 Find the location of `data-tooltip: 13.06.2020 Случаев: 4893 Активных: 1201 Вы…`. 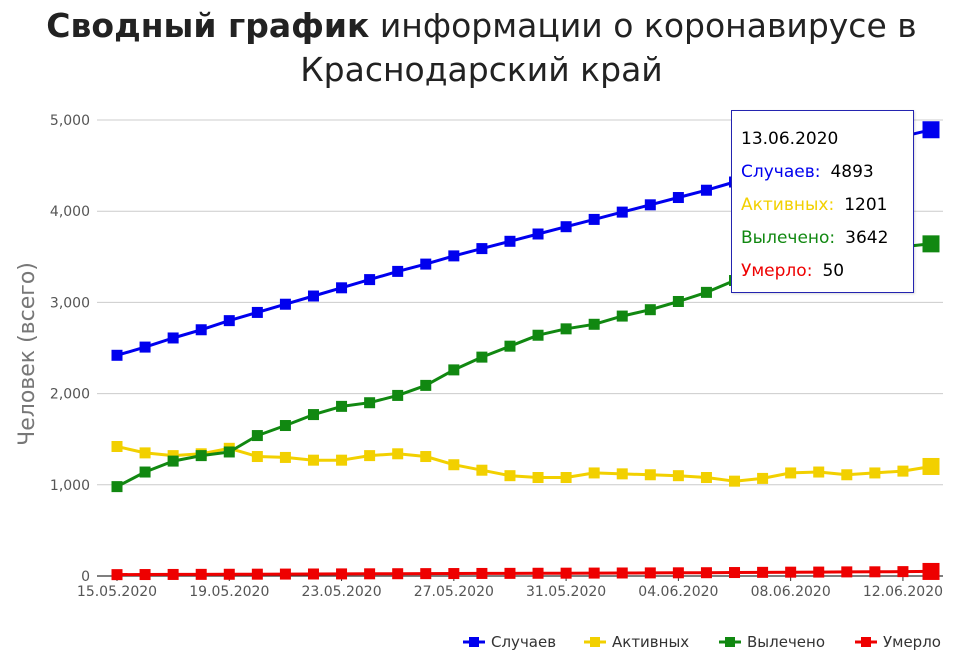

data-tooltip: 13.06.2020 Случаев: 4893 Активных: 1201 Вы… is located at coordinates (822, 201).